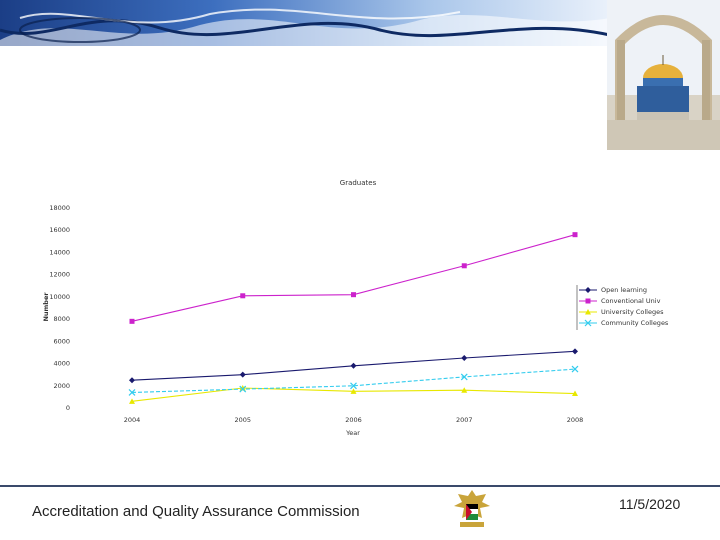 The image size is (720, 540). I want to click on x-tick-label: 2005, so click(242, 420).